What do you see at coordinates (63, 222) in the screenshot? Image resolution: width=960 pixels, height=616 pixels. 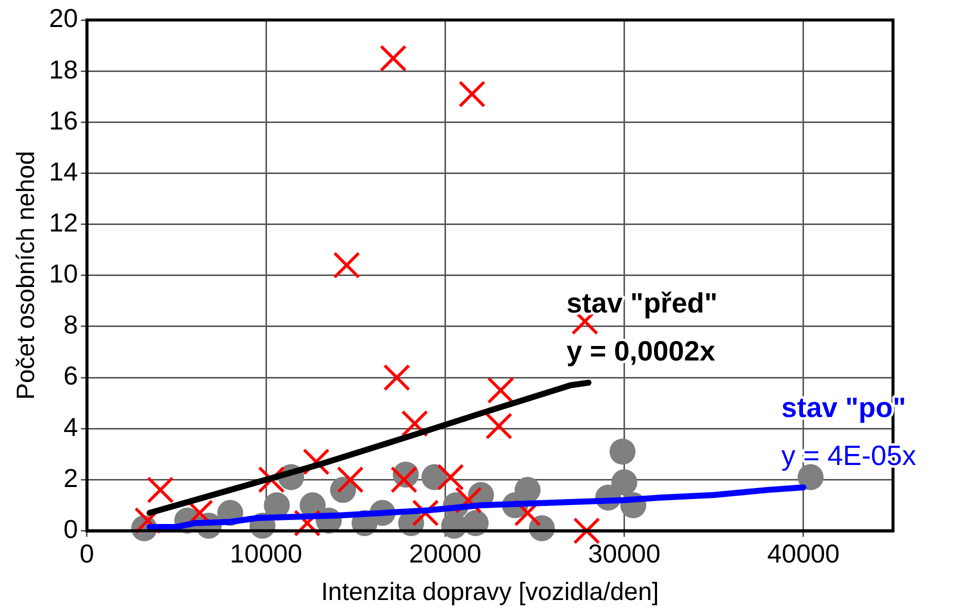 I see `y-tick-label: 12` at bounding box center [63, 222].